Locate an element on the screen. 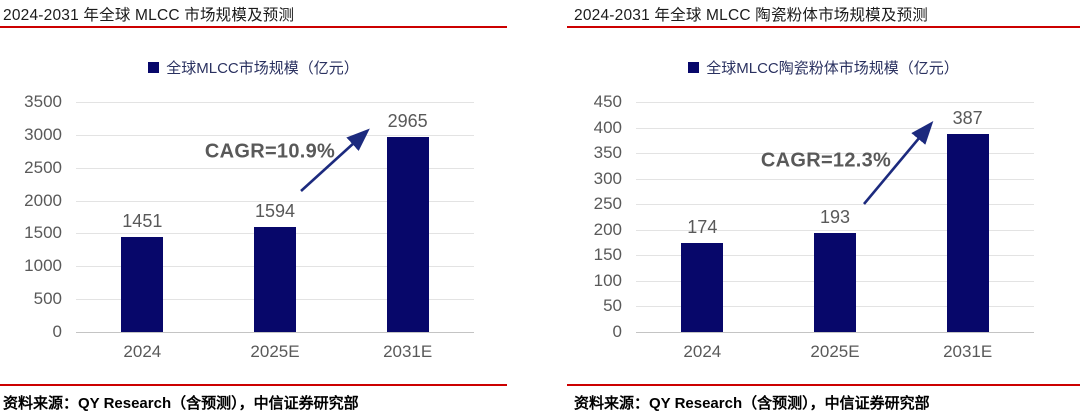 This screenshot has width=1080, height=420. y-tick-label: 2000 is located at coordinates (43, 200).